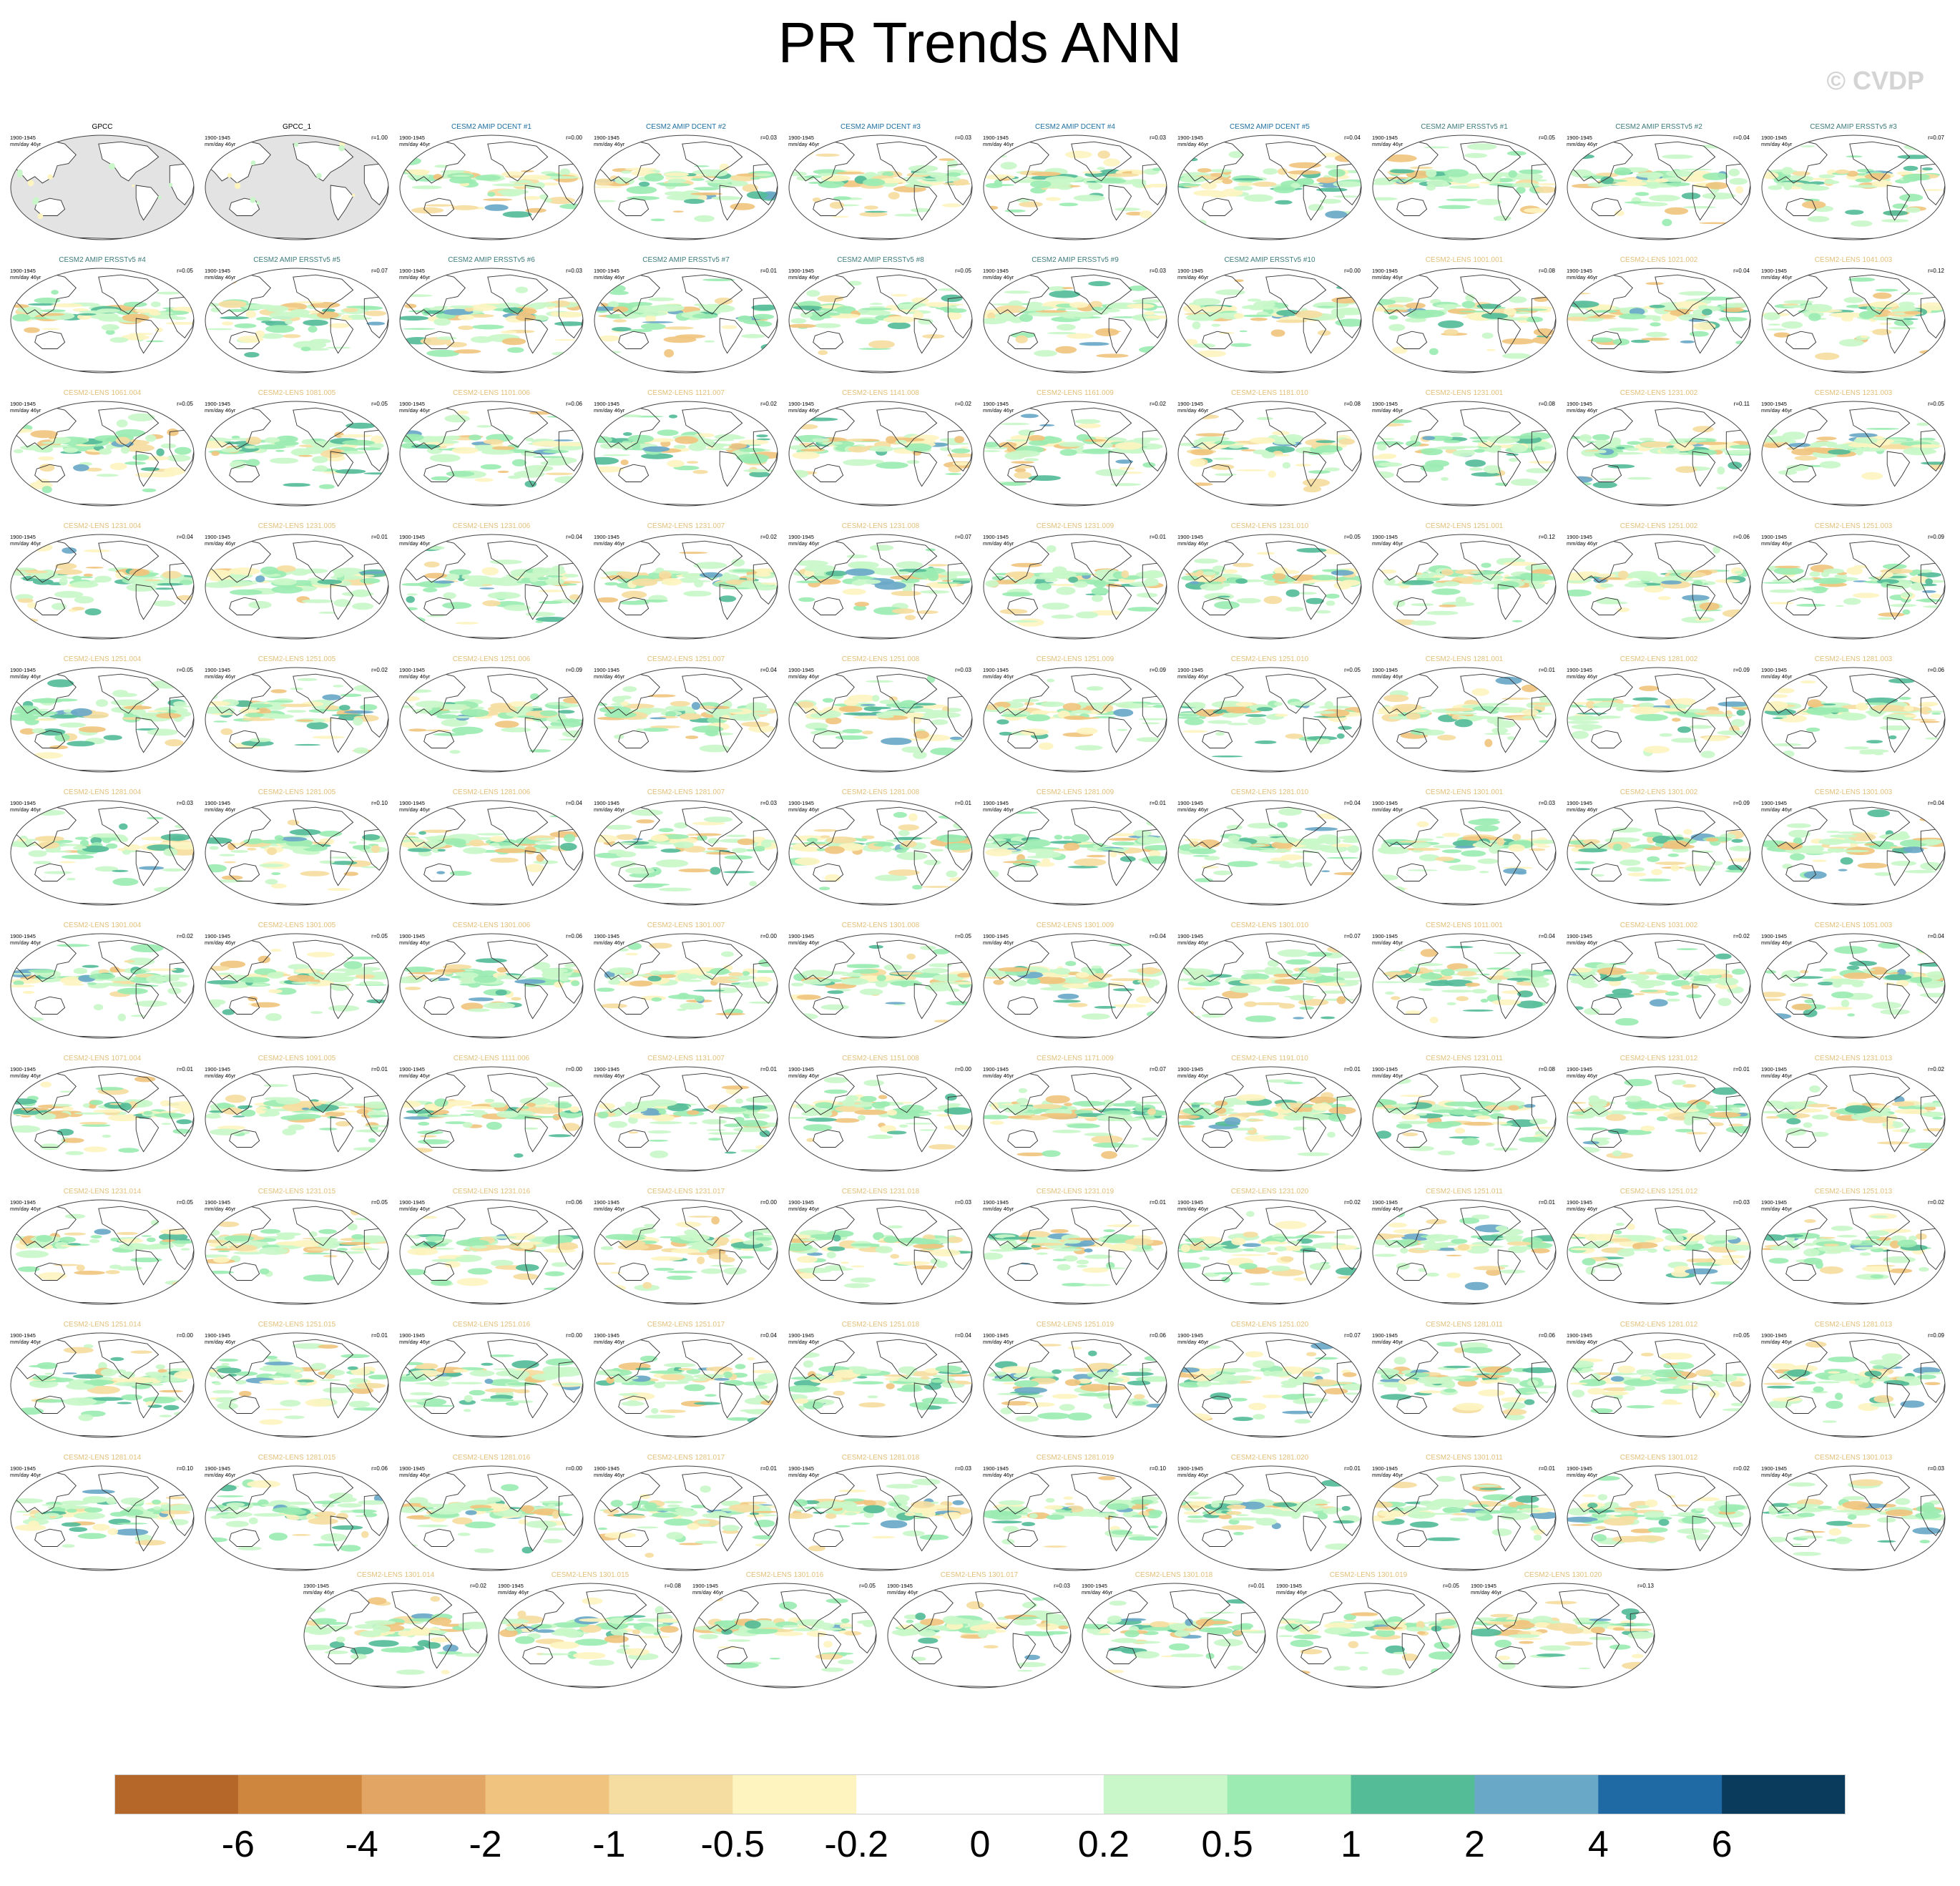 Image resolution: width=1960 pixels, height=1886 pixels. I want to click on panel-title: GPCC_1, so click(297, 127).